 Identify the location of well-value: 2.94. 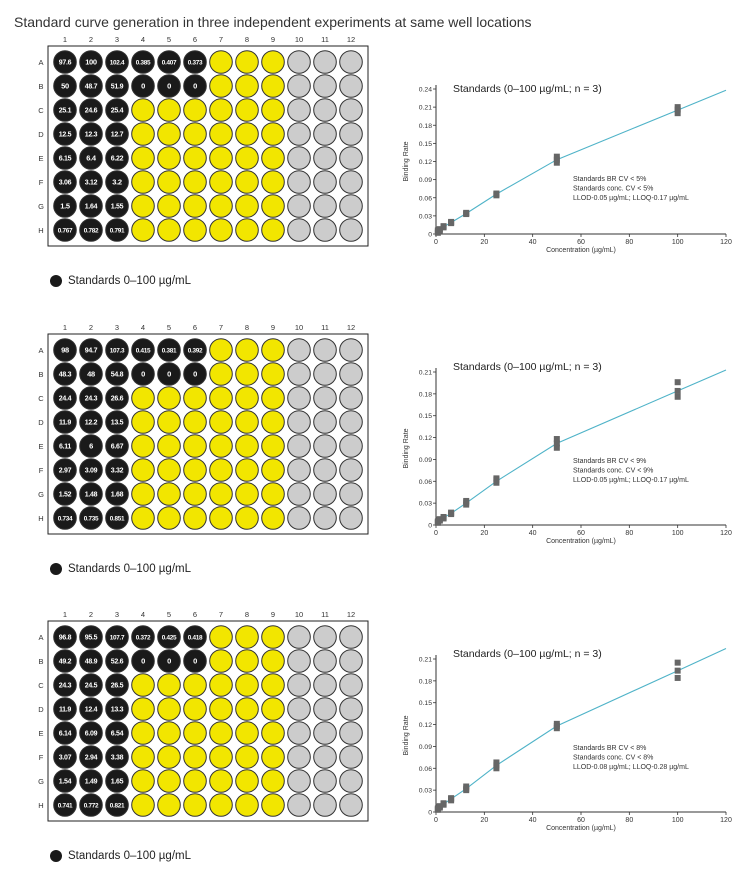
(91, 758).